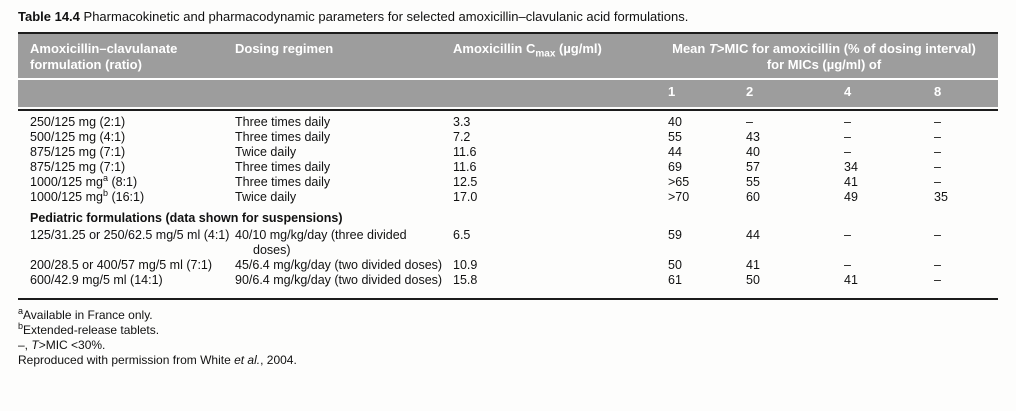  I want to click on mic-subcolumn-header-2: 2, so click(750, 91).